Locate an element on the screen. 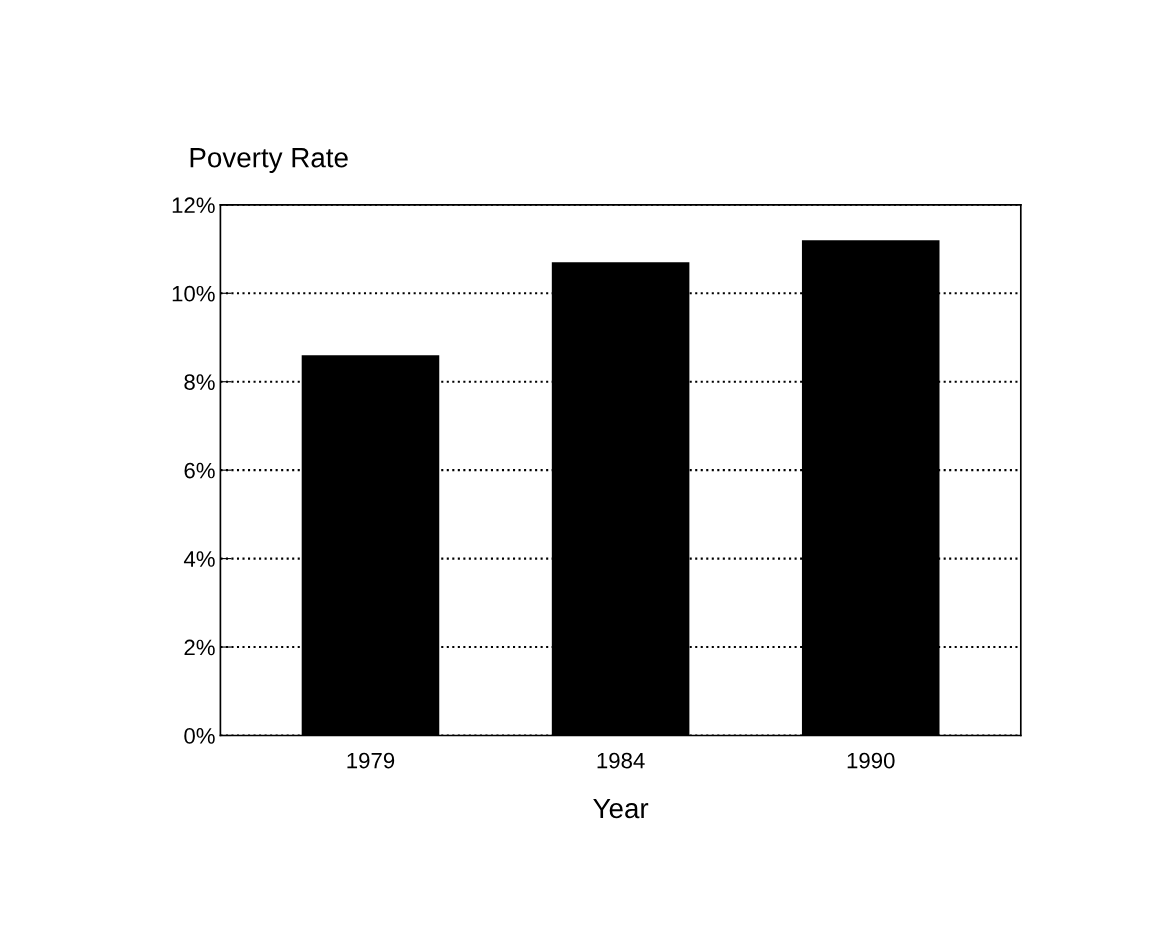 The height and width of the screenshot is (931, 1160). y-tick-label: 6% is located at coordinates (199, 470).